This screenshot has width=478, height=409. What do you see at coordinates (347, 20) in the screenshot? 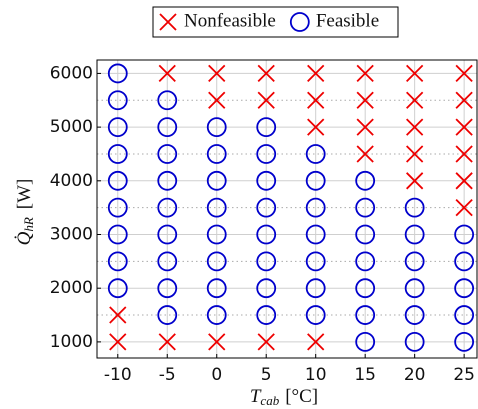
I see `legend-label: Feasible` at bounding box center [347, 20].